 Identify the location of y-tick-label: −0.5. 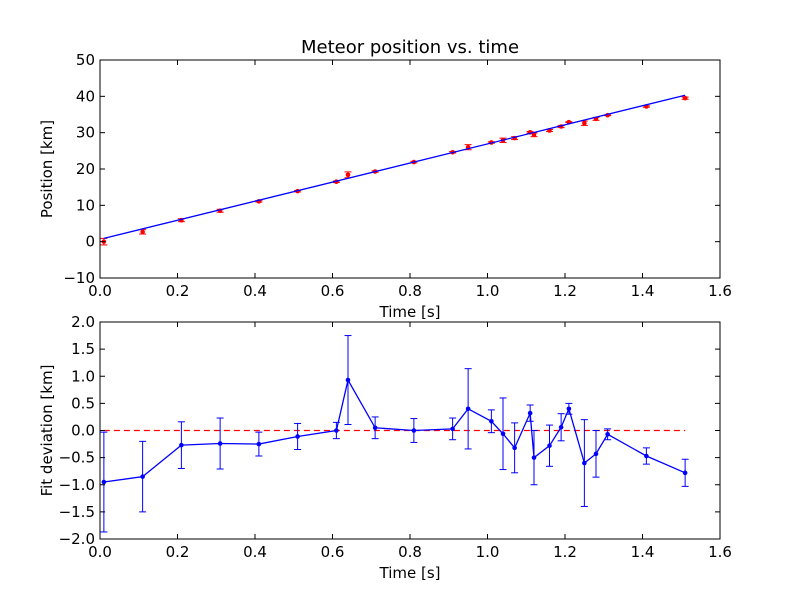
(77, 458).